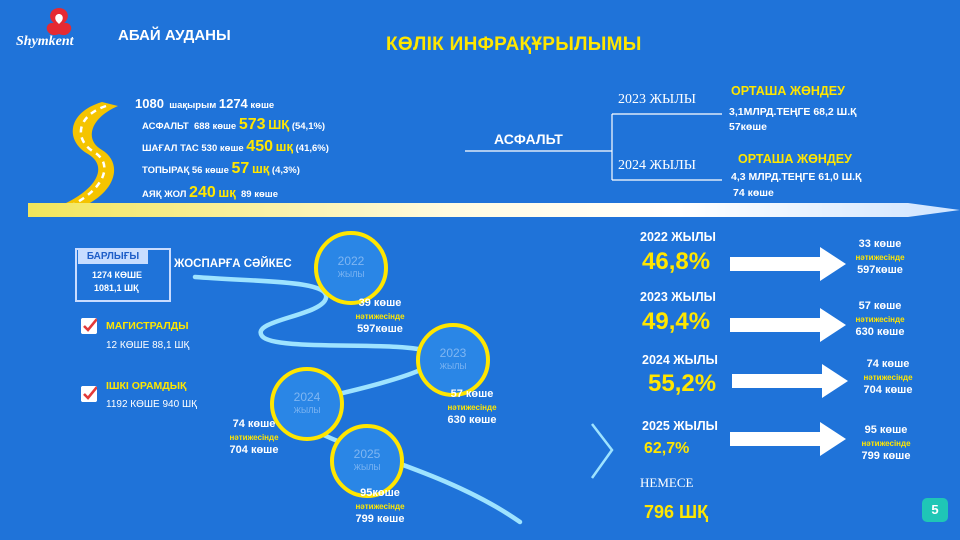  Describe the element at coordinates (262, 105) in the screenshot. I see `total-streets-unit: көше` at that location.